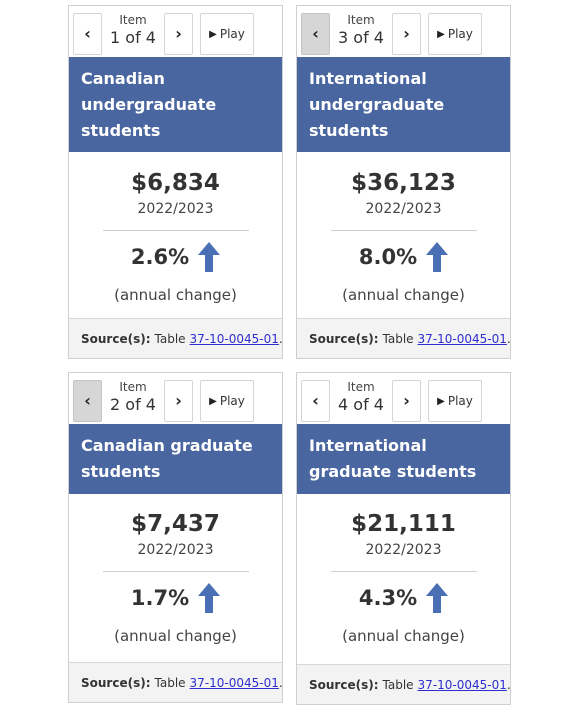 The height and width of the screenshot is (725, 579). I want to click on item-position: 2 of 4, so click(133, 404).